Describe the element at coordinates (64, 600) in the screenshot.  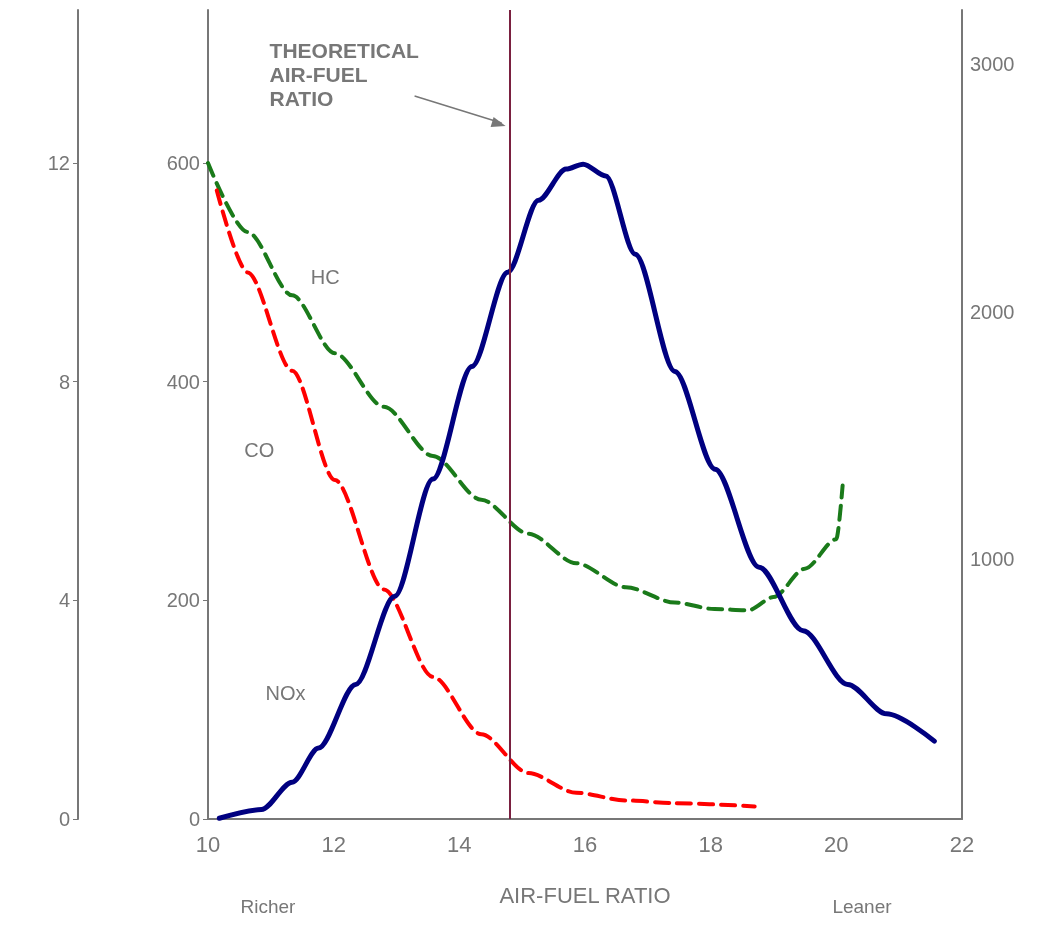
I see `y2-tick-label: 4` at that location.